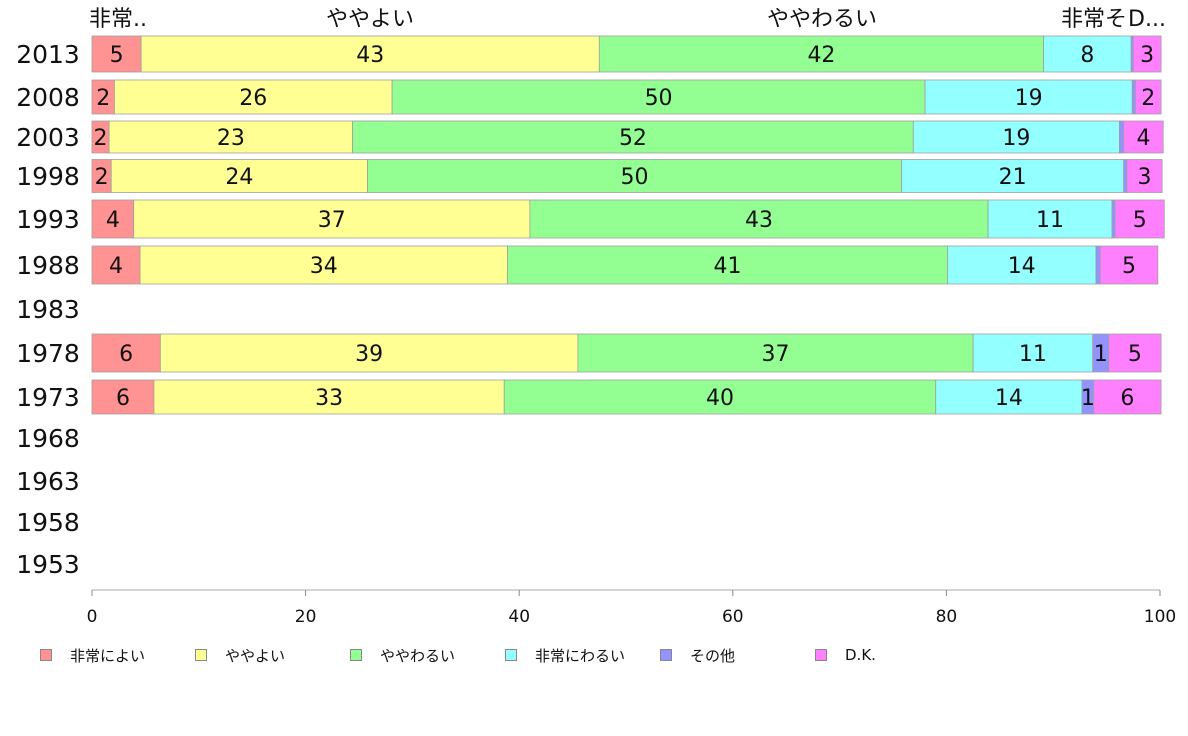 Image resolution: width=1188 pixels, height=736 pixels. I want to click on top-series-label: ややわるい, so click(822, 19).